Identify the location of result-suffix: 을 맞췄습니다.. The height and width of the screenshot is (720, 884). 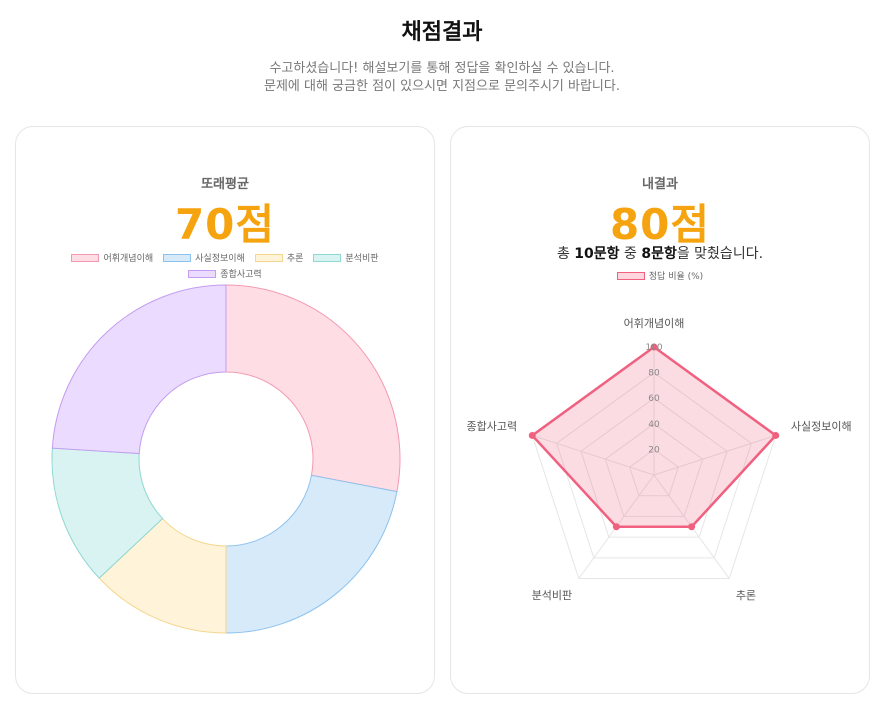
(720, 254).